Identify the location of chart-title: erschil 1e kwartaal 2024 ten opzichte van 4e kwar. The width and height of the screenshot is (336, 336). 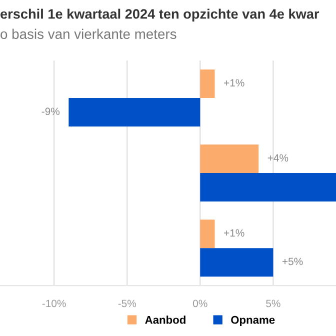
(160, 15).